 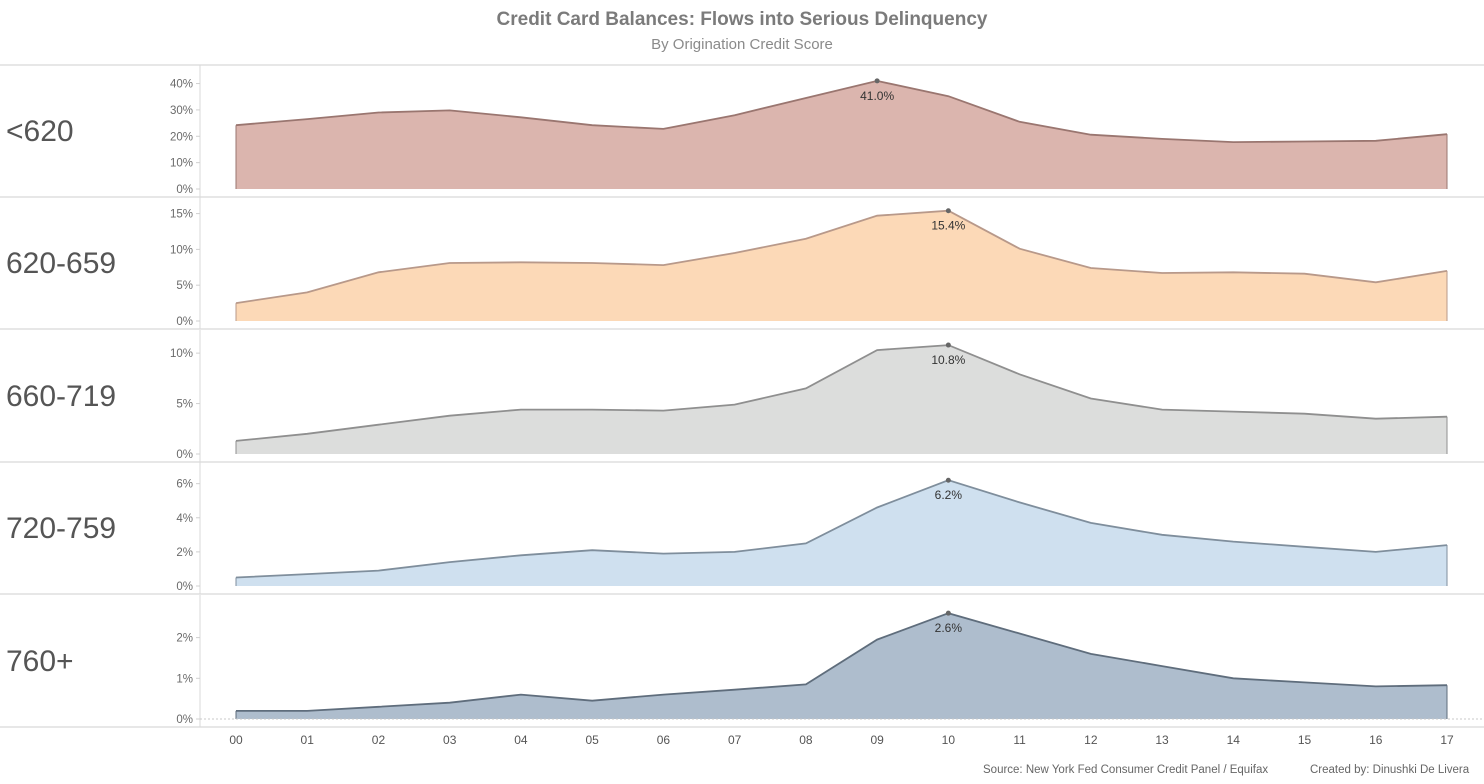 What do you see at coordinates (181, 85) in the screenshot?
I see `y-tick-label: 40%` at bounding box center [181, 85].